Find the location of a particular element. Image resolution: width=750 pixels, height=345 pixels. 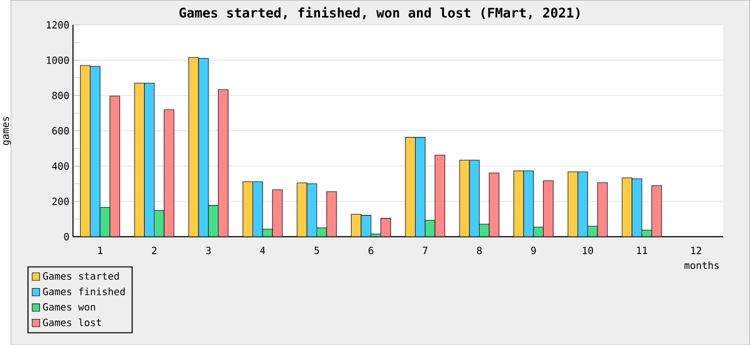

legend-label: Games won is located at coordinates (69, 306).